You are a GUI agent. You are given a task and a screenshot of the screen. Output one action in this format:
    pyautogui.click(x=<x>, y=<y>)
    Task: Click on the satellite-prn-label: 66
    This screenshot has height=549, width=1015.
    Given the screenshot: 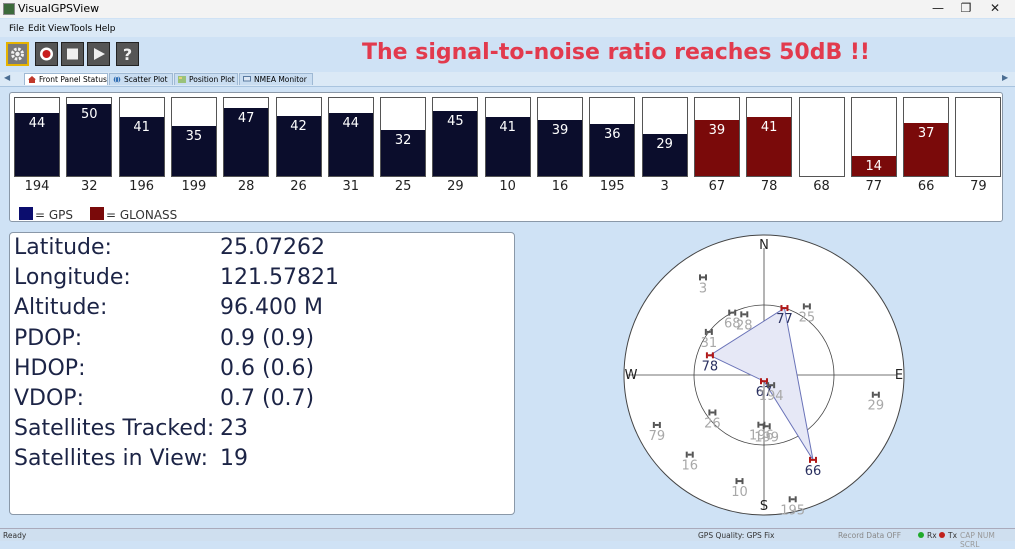 What is the action you would take?
    pyautogui.click(x=813, y=471)
    